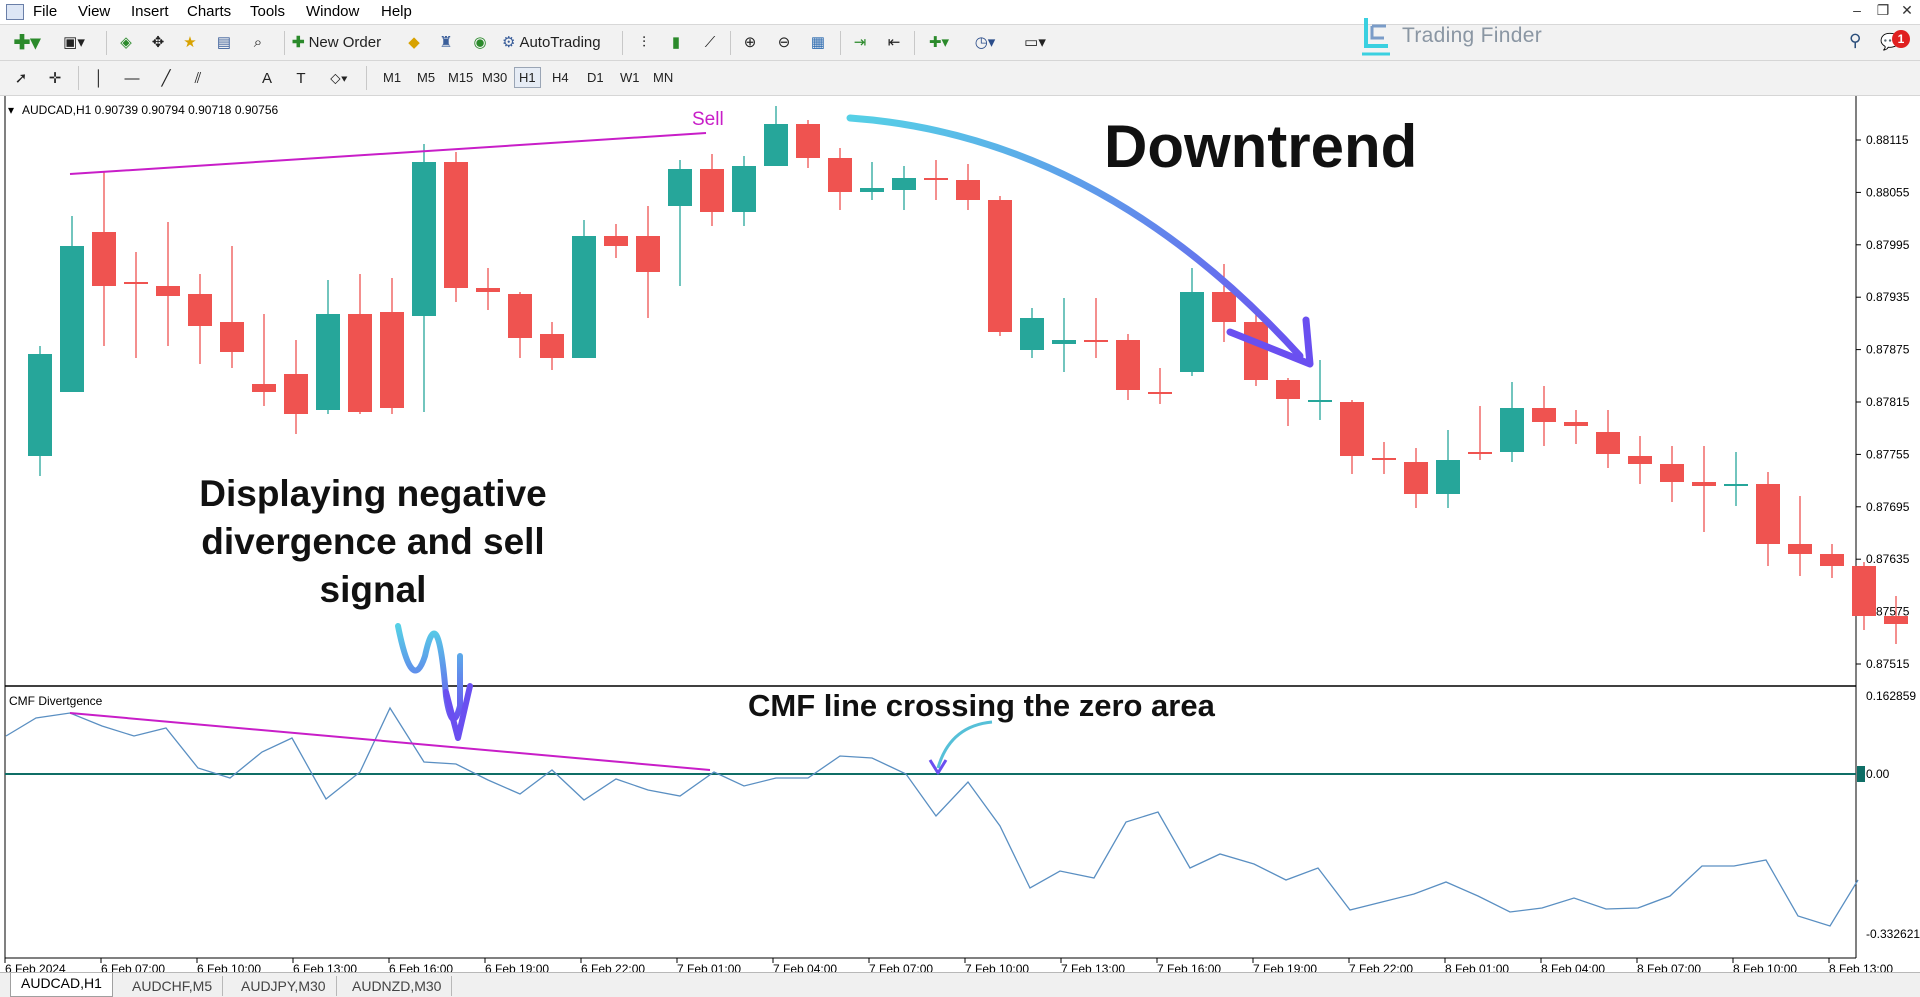 Image resolution: width=1920 pixels, height=997 pixels. What do you see at coordinates (414, 42) in the screenshot?
I see `metaeditor-icon: ◆` at bounding box center [414, 42].